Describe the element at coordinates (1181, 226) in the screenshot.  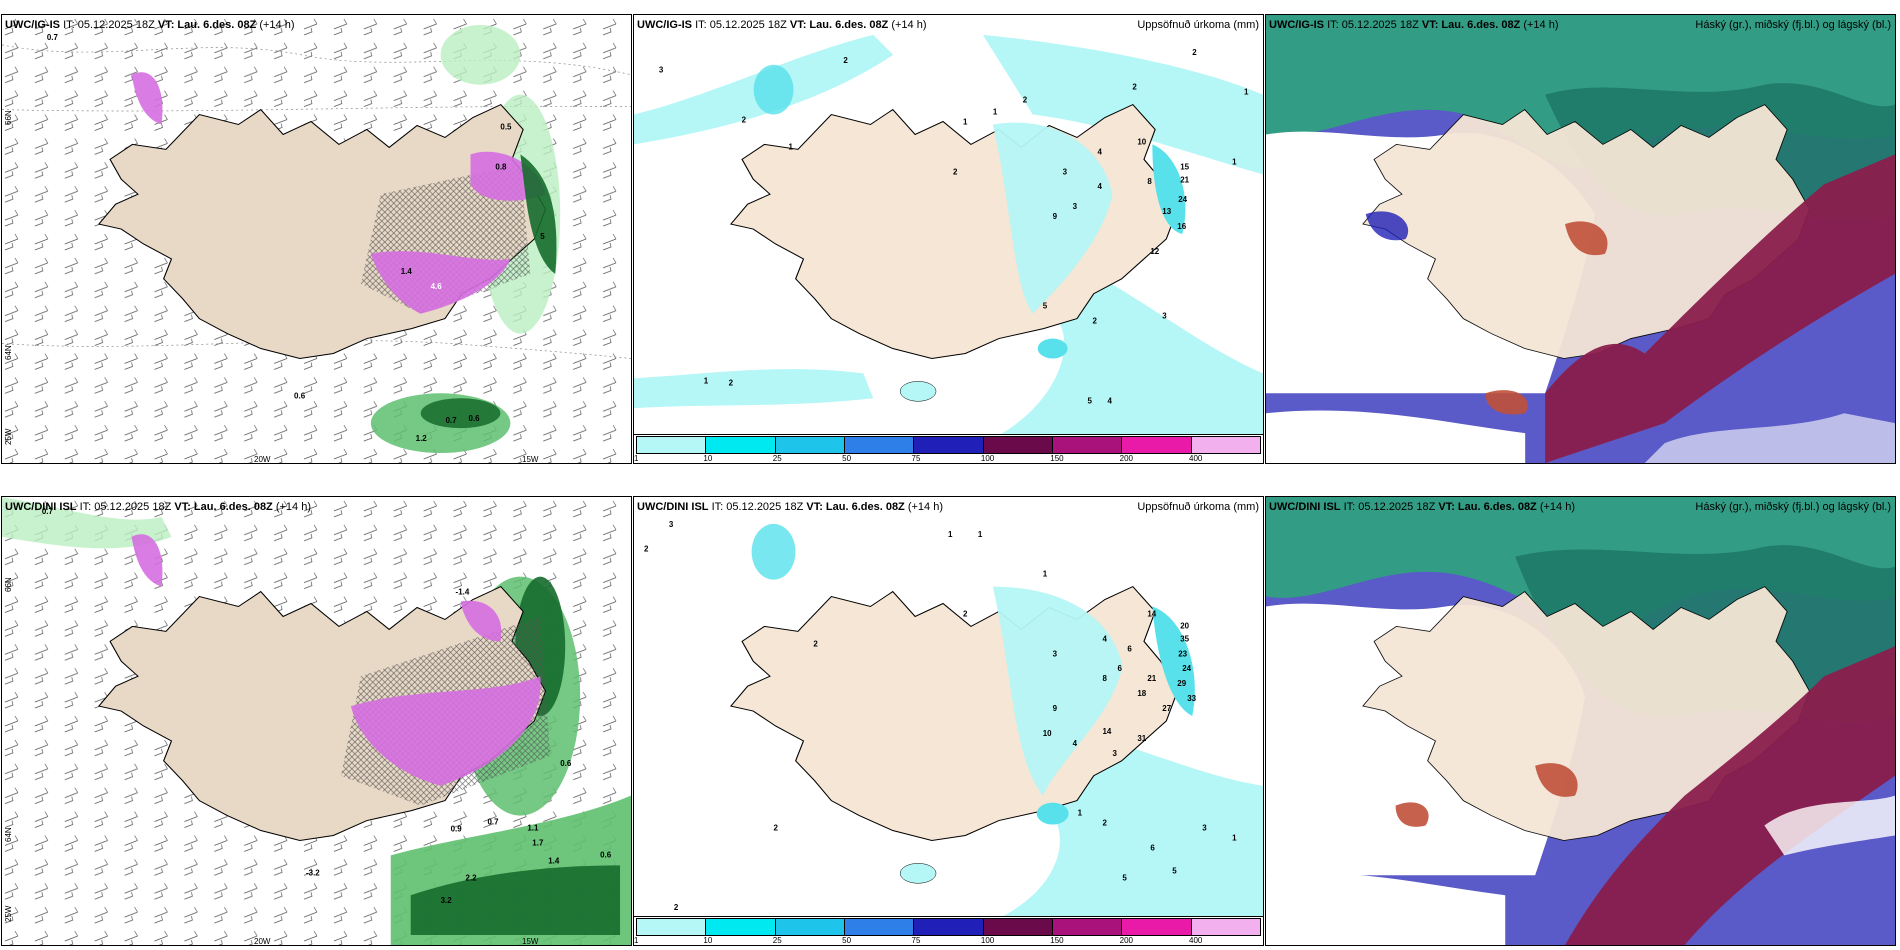
I see `svg-text: 16` at that location.